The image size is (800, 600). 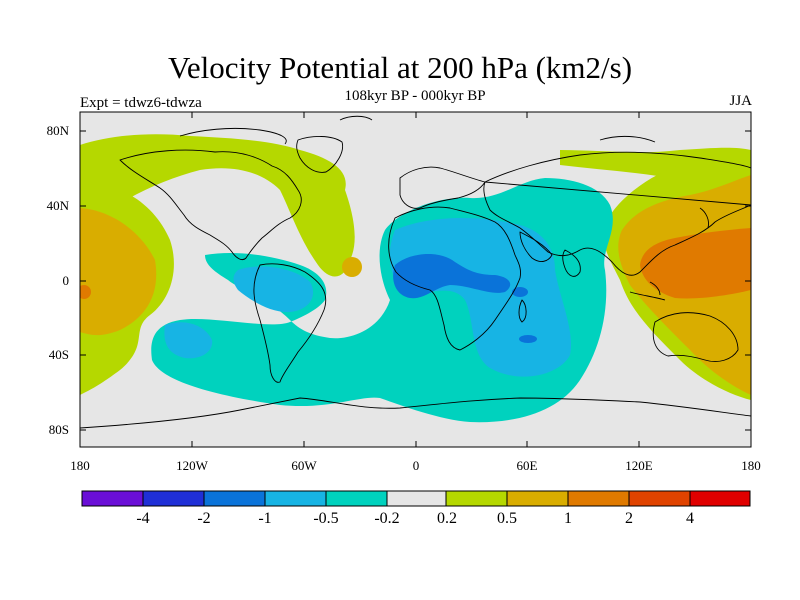 I want to click on colorbar-label-5: -0.2, so click(x=387, y=518).